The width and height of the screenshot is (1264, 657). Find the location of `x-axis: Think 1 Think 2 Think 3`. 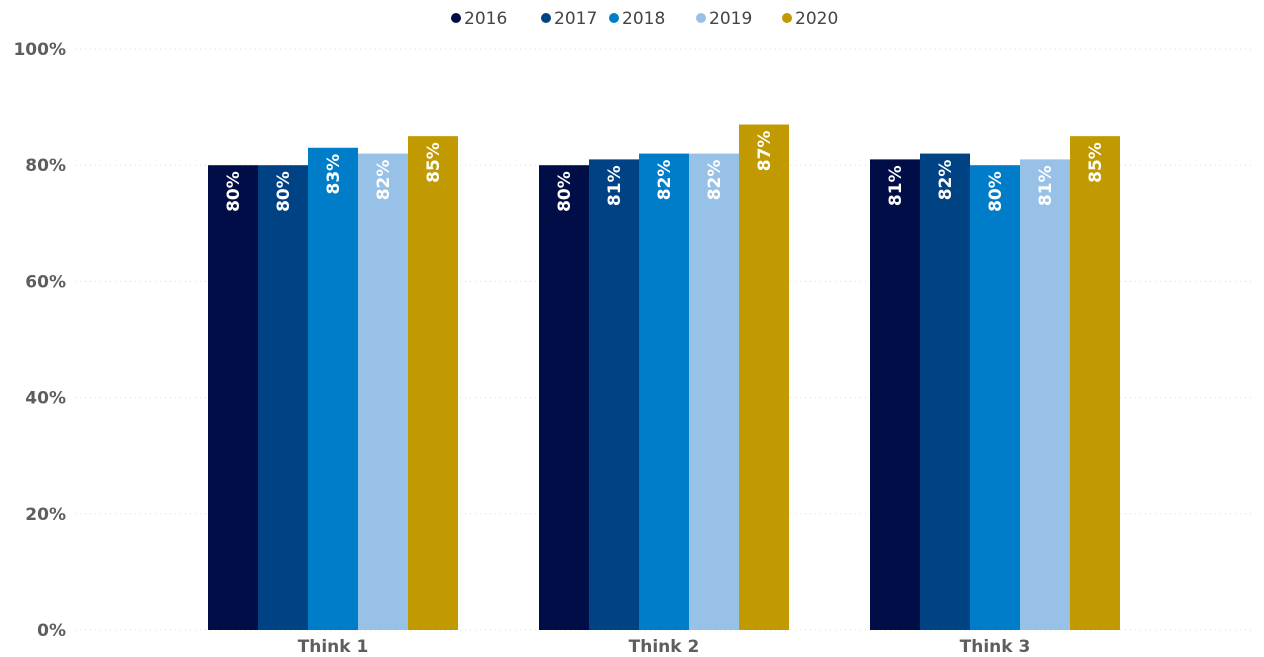

x-axis: Think 1 Think 2 Think 3 is located at coordinates (664, 647).